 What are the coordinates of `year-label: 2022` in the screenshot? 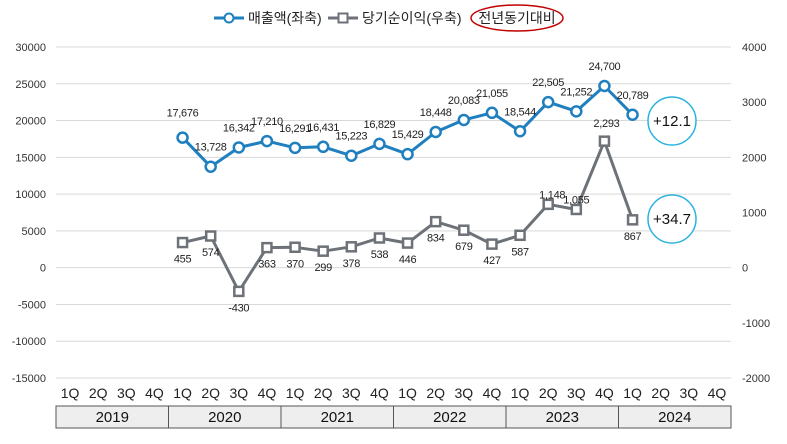 It's located at (449, 417).